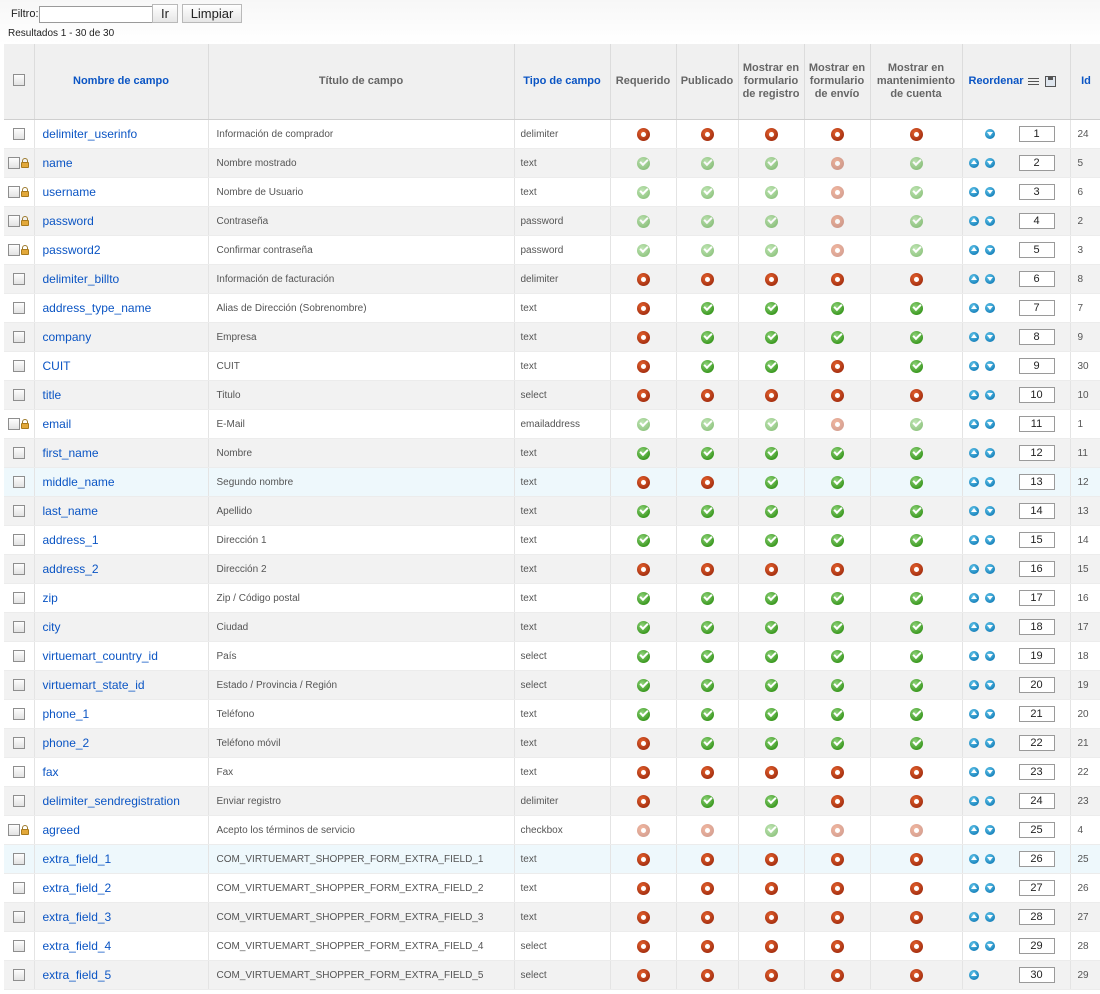 The image size is (1100, 994). What do you see at coordinates (121, 830) in the screenshot?
I see `field-name-link: agreed` at bounding box center [121, 830].